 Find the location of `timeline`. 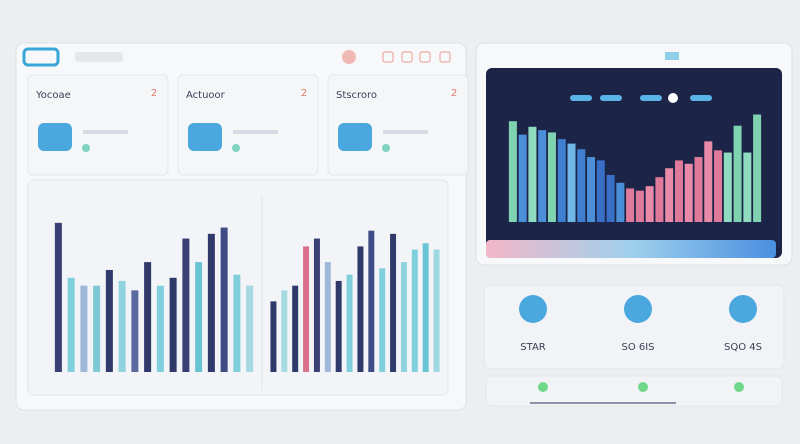

timeline is located at coordinates (631, 249).